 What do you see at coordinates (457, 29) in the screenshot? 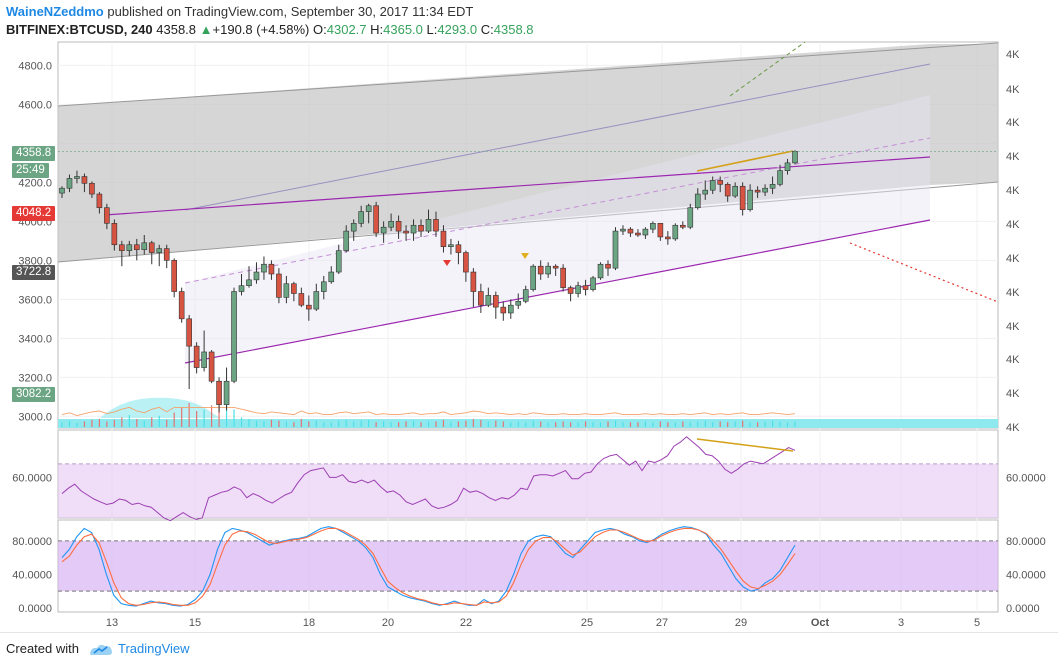
I see `low-value: 4293.0` at bounding box center [457, 29].